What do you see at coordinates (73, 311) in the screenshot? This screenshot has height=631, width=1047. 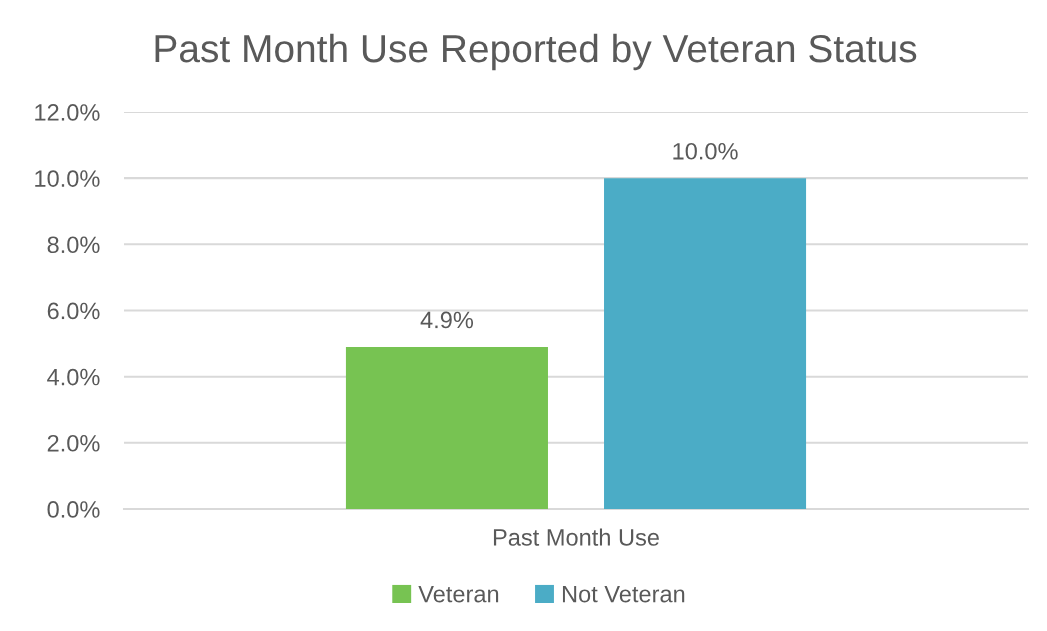 I see `y-tick-label: 6.0%` at bounding box center [73, 311].